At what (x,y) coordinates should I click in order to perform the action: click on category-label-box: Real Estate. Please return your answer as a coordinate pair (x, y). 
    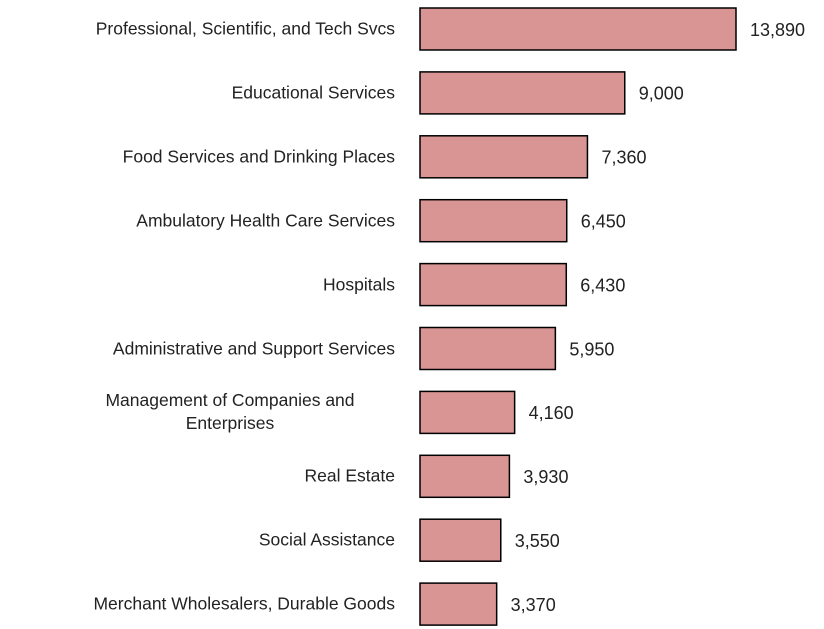
    Looking at the image, I should click on (350, 476).